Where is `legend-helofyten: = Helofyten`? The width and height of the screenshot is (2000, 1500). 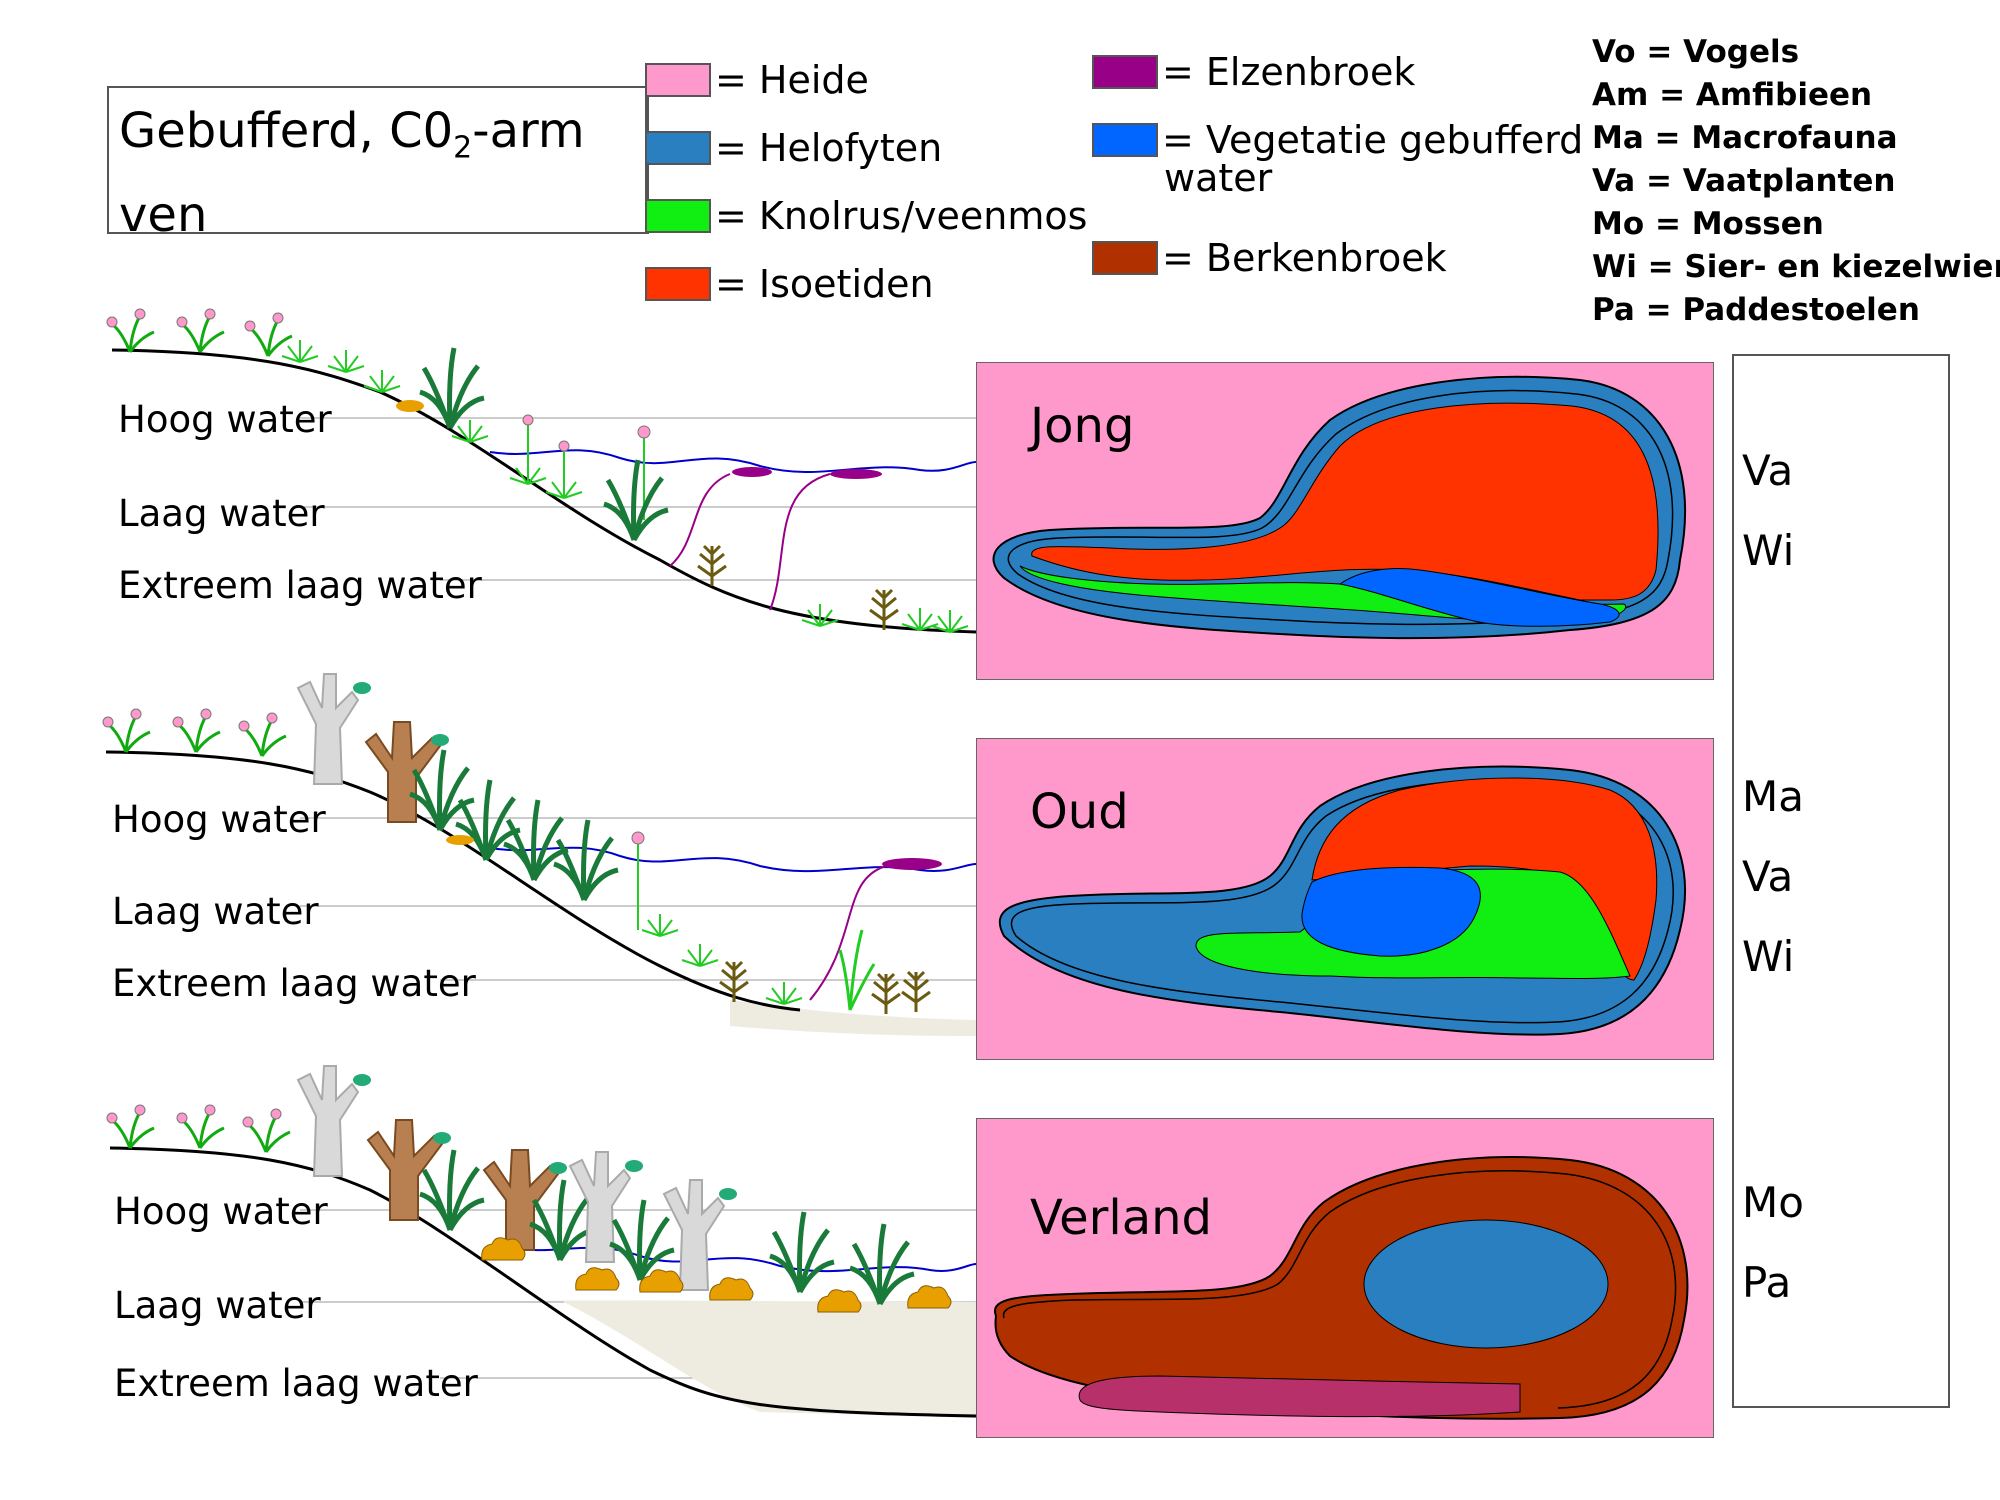
legend-helofyten: = Helofyten is located at coordinates (793, 148).